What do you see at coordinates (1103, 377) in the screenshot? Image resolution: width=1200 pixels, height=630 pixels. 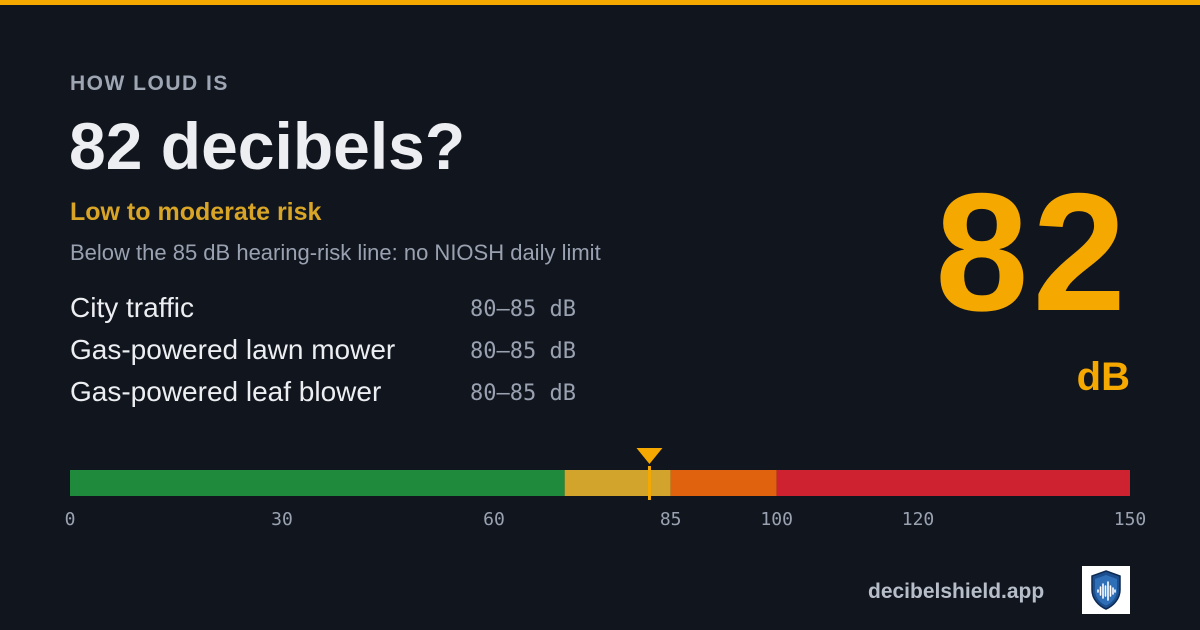 I see `decibel-unit: dB` at bounding box center [1103, 377].